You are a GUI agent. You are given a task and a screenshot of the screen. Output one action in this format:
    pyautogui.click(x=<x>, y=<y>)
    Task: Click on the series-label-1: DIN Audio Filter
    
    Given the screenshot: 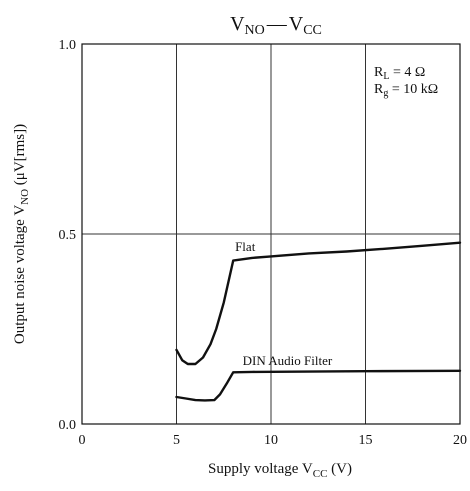 What is the action you would take?
    pyautogui.click(x=288, y=360)
    